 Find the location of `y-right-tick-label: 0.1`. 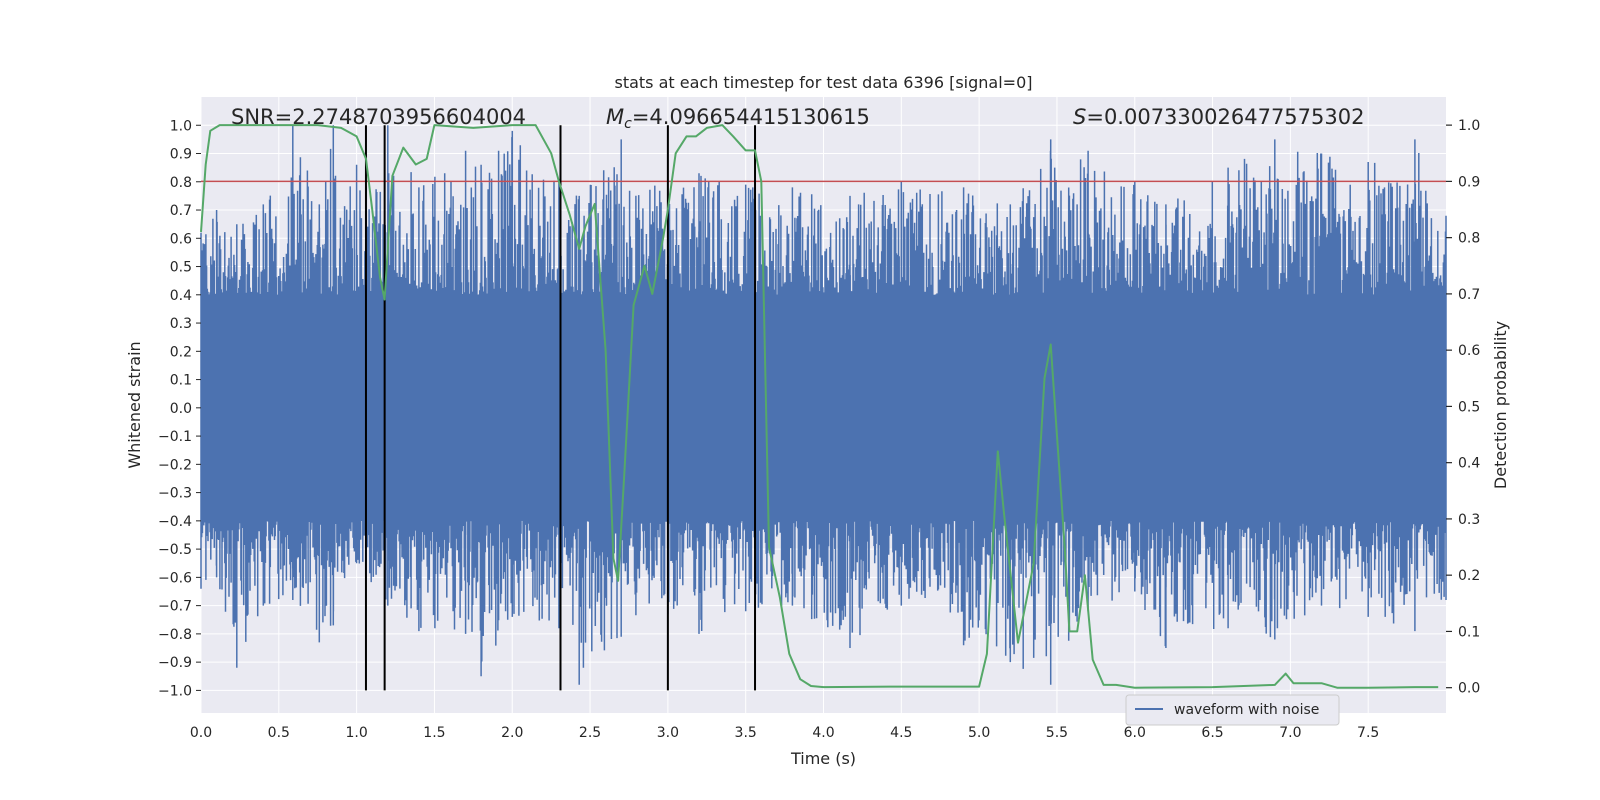

y-right-tick-label: 0.1 is located at coordinates (1469, 632).